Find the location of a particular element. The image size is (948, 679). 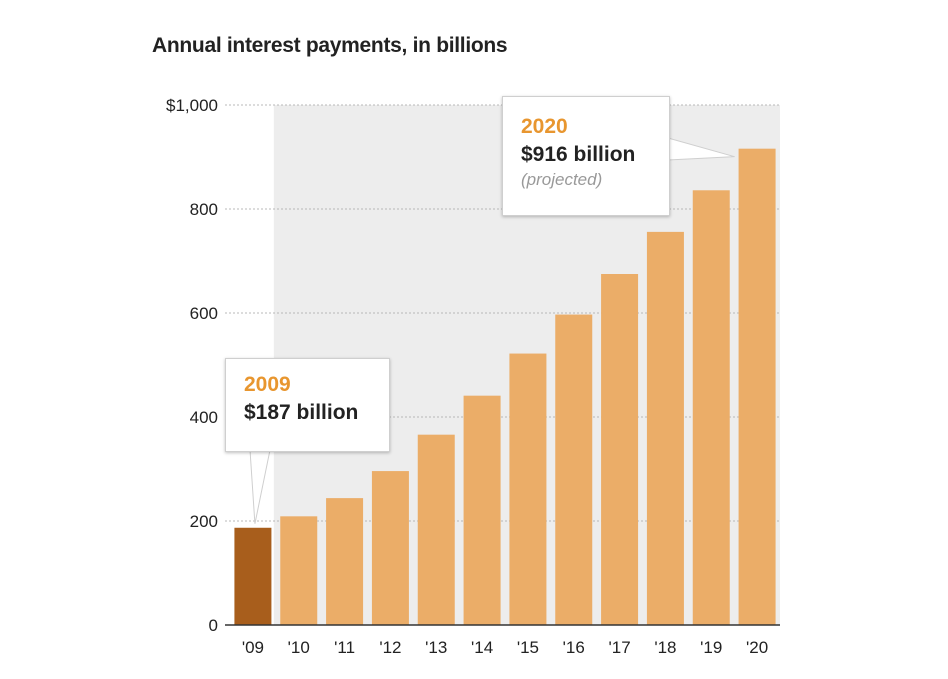

callout-2020: 2020 $916 billion (projected) is located at coordinates (586, 156).